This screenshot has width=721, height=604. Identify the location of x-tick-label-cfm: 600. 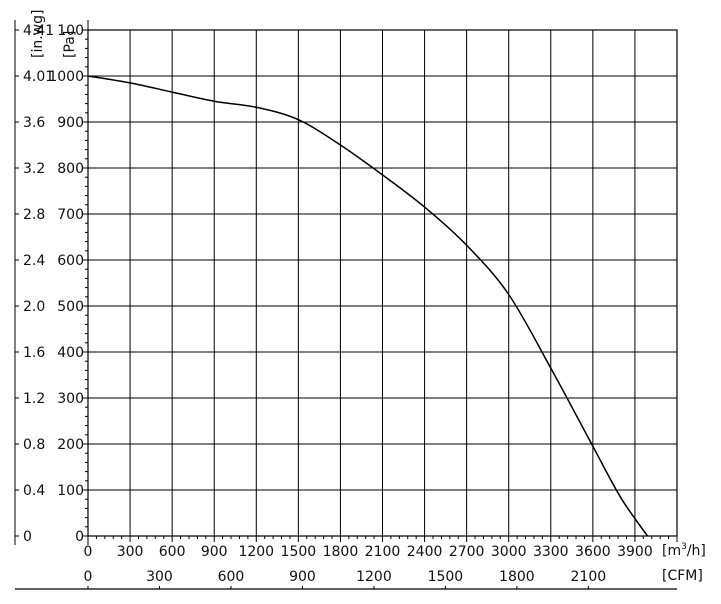
(231, 577).